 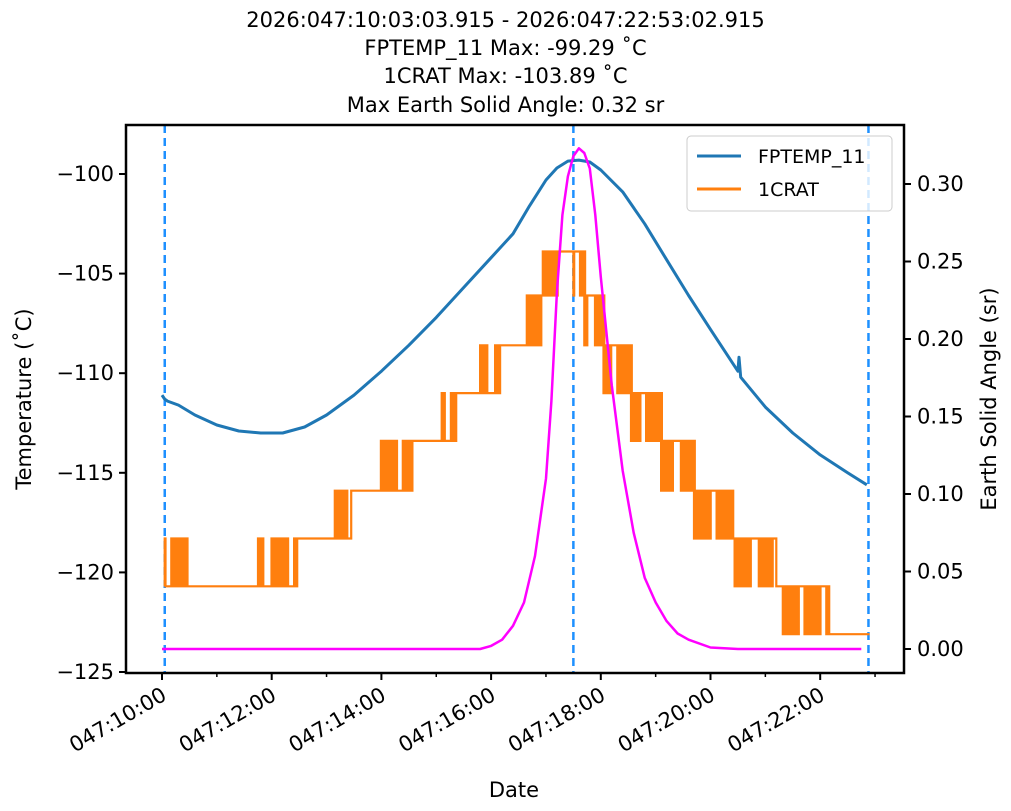 What do you see at coordinates (989, 398) in the screenshot?
I see `y2-axis-label: Earth Solid Angle (sr)` at bounding box center [989, 398].